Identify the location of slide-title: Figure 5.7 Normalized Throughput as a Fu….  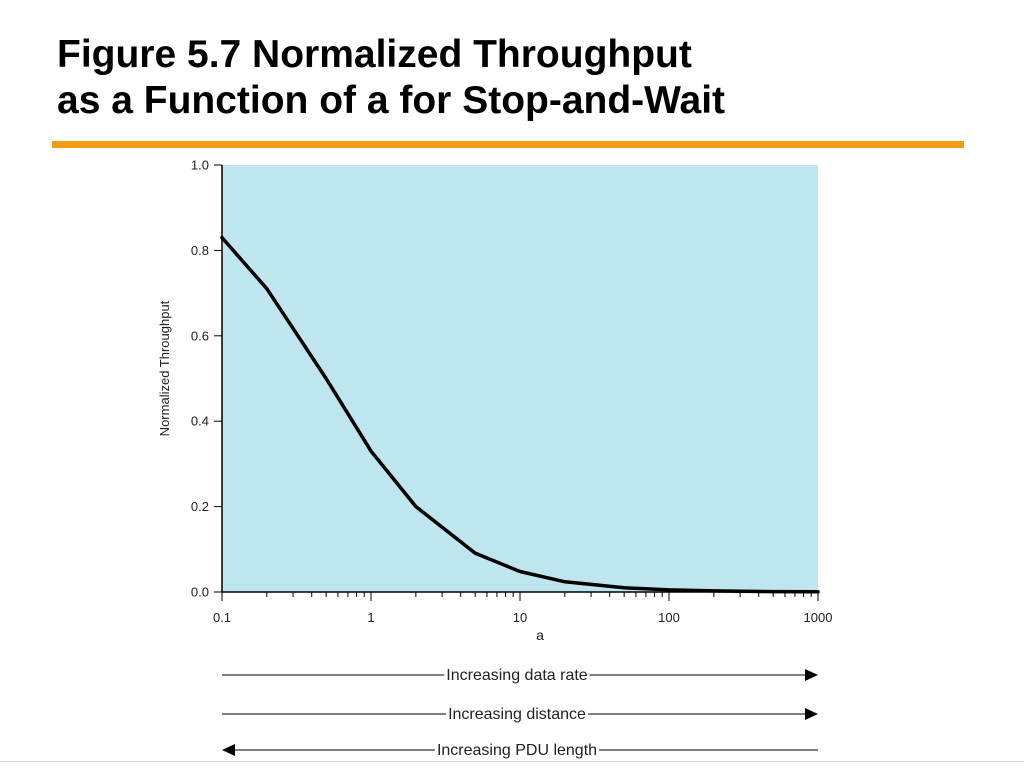
(522, 78).